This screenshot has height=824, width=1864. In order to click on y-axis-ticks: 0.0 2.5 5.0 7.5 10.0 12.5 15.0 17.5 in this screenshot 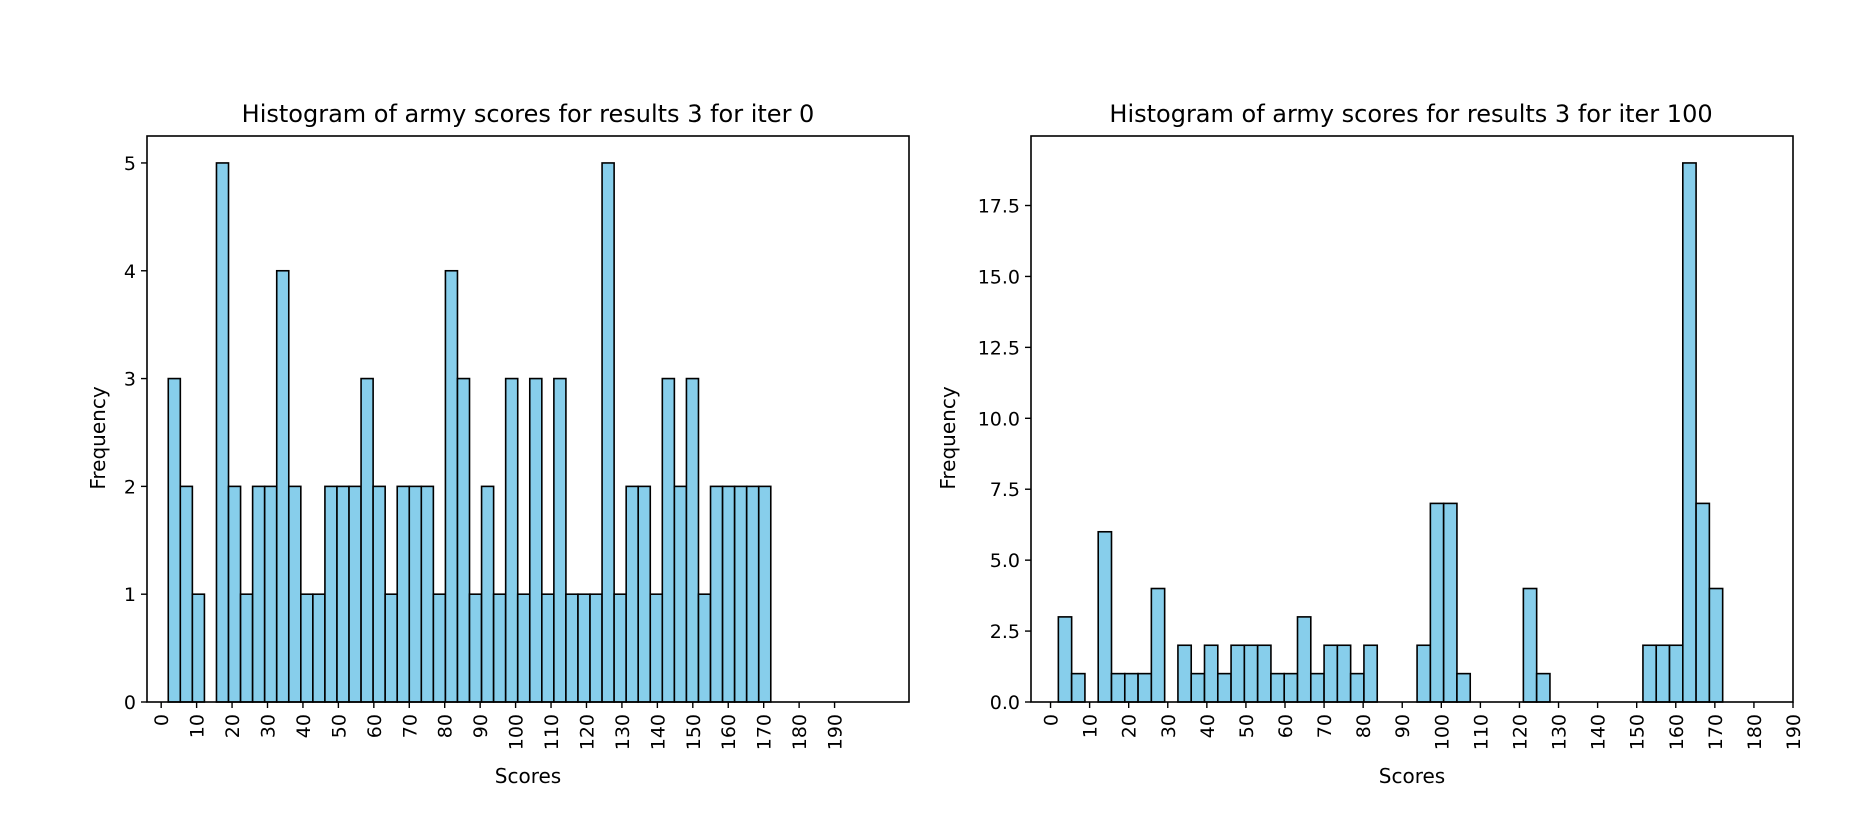, I will do `click(1004, 455)`.